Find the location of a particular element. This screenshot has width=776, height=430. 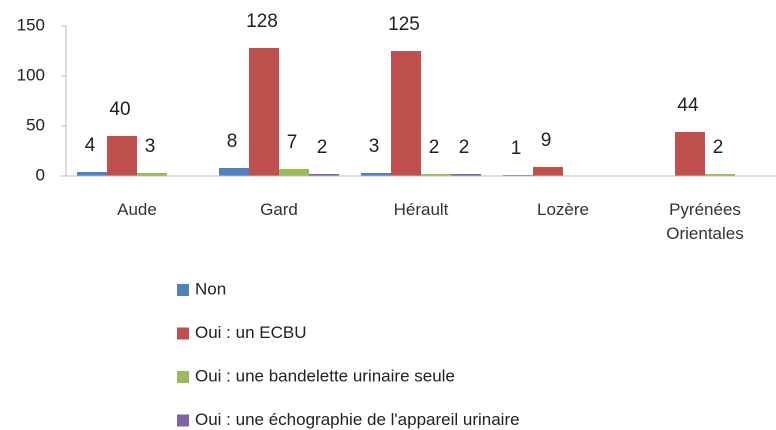

data-label: 128 is located at coordinates (262, 21).